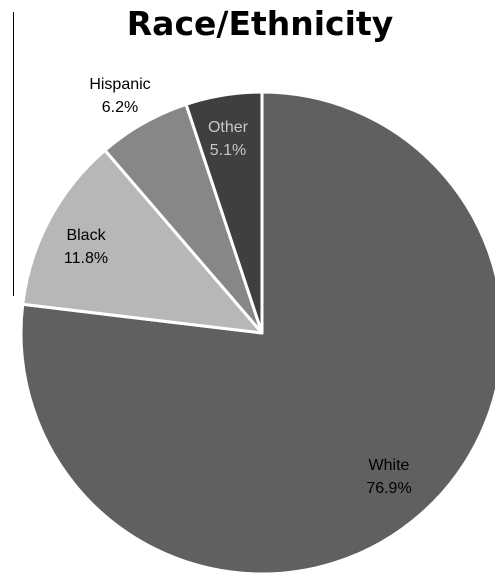 This screenshot has height=575, width=495. I want to click on pie-label-hispanic: Hispanic 6.2%, so click(119, 96).